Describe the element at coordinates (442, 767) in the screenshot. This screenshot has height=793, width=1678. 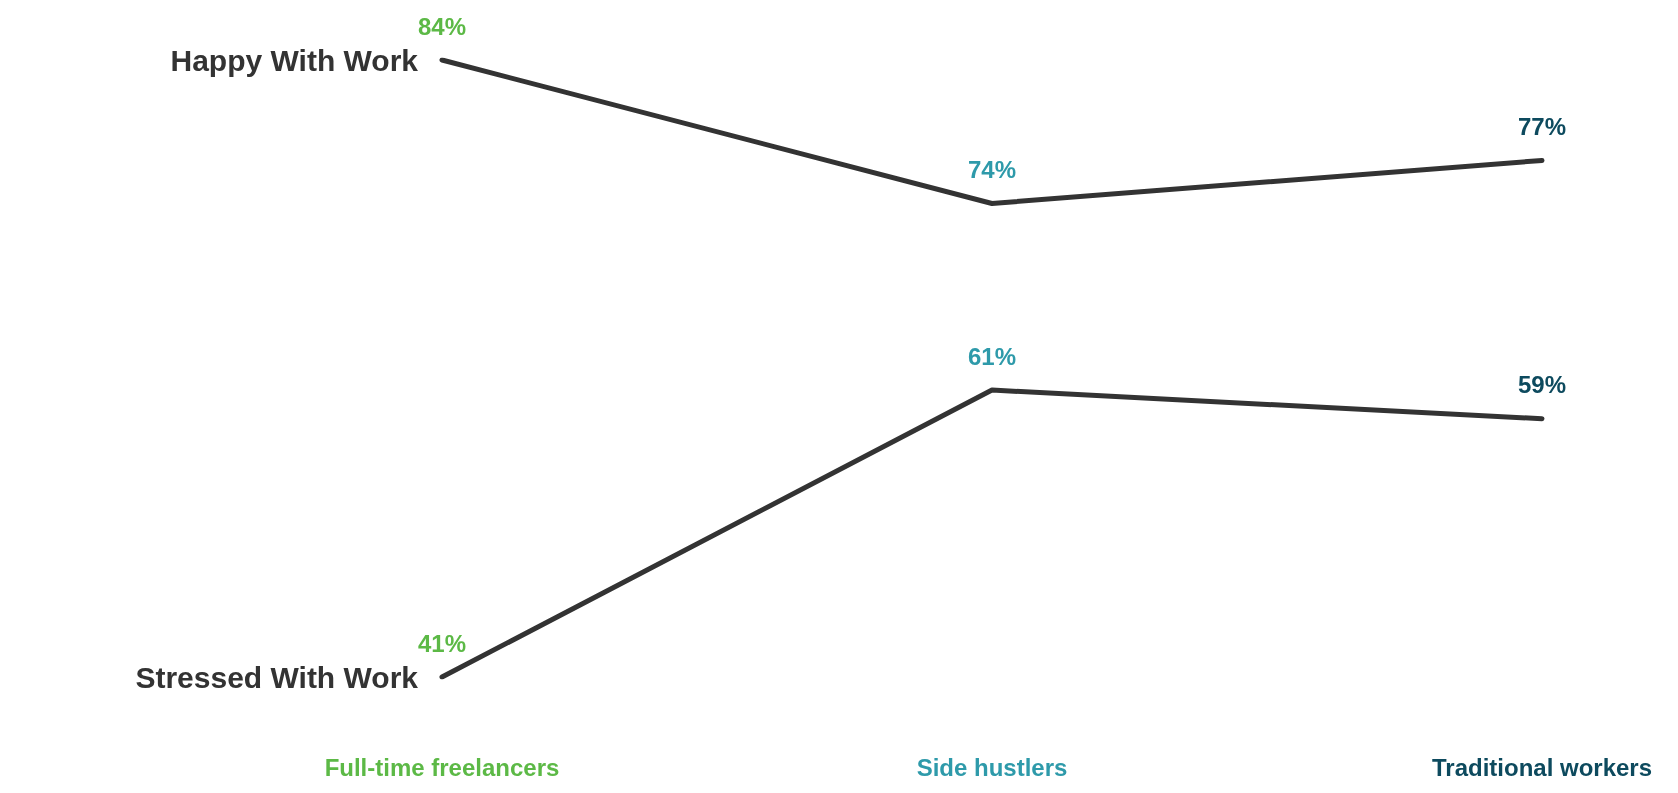
I see `x-tick-label: Full-time freelancers` at that location.